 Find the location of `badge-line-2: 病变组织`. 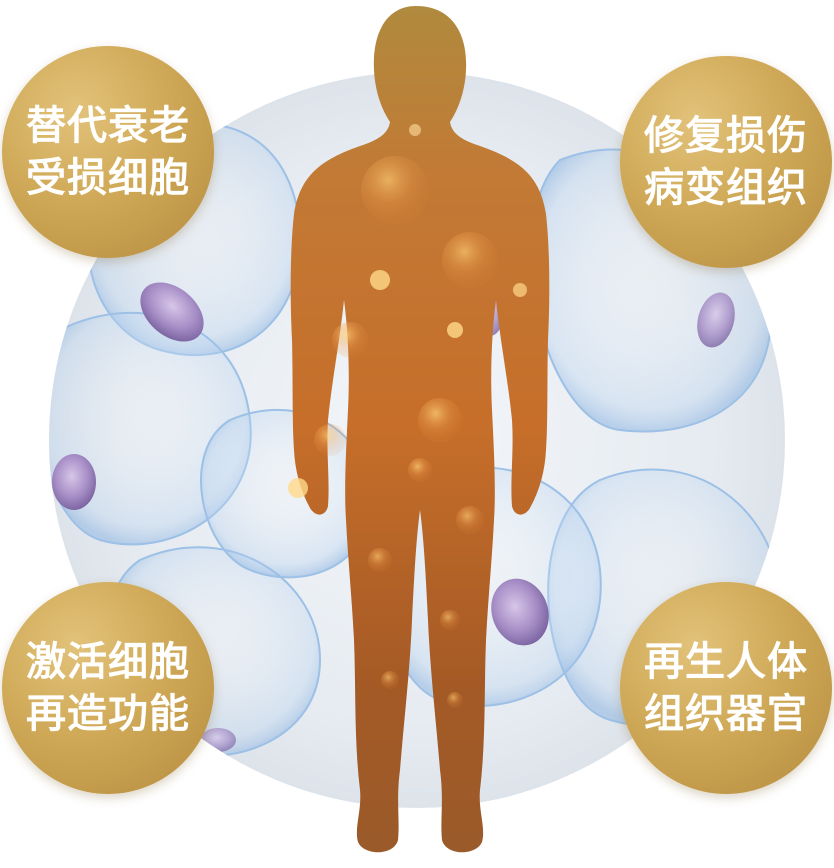

badge-line-2: 病变组织 is located at coordinates (726, 188).